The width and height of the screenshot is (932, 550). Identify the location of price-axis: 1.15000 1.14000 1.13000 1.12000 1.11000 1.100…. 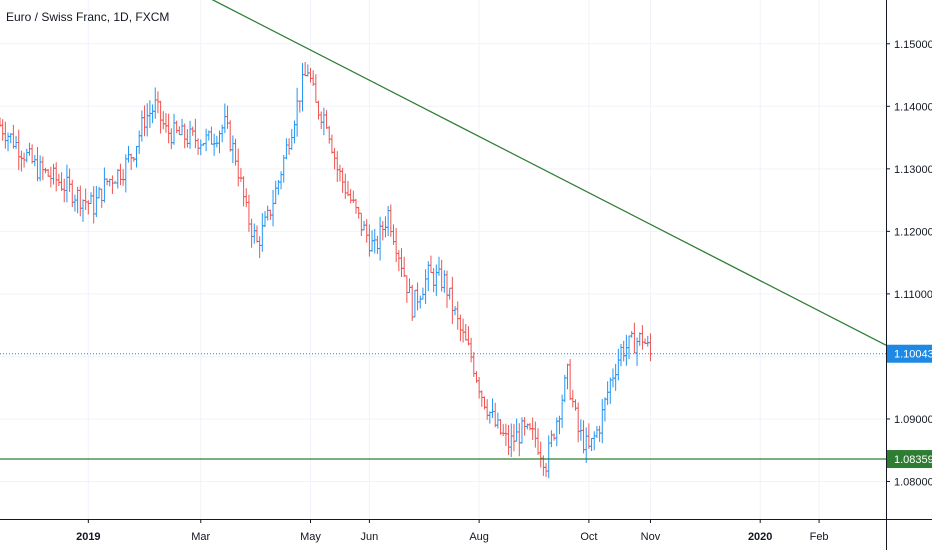
(909, 275).